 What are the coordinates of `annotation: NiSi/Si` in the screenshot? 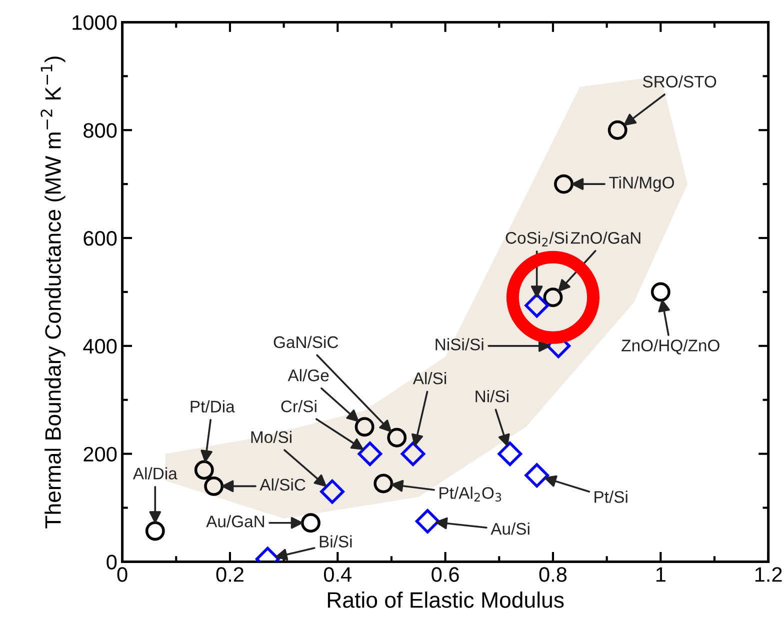 It's located at (460, 344).